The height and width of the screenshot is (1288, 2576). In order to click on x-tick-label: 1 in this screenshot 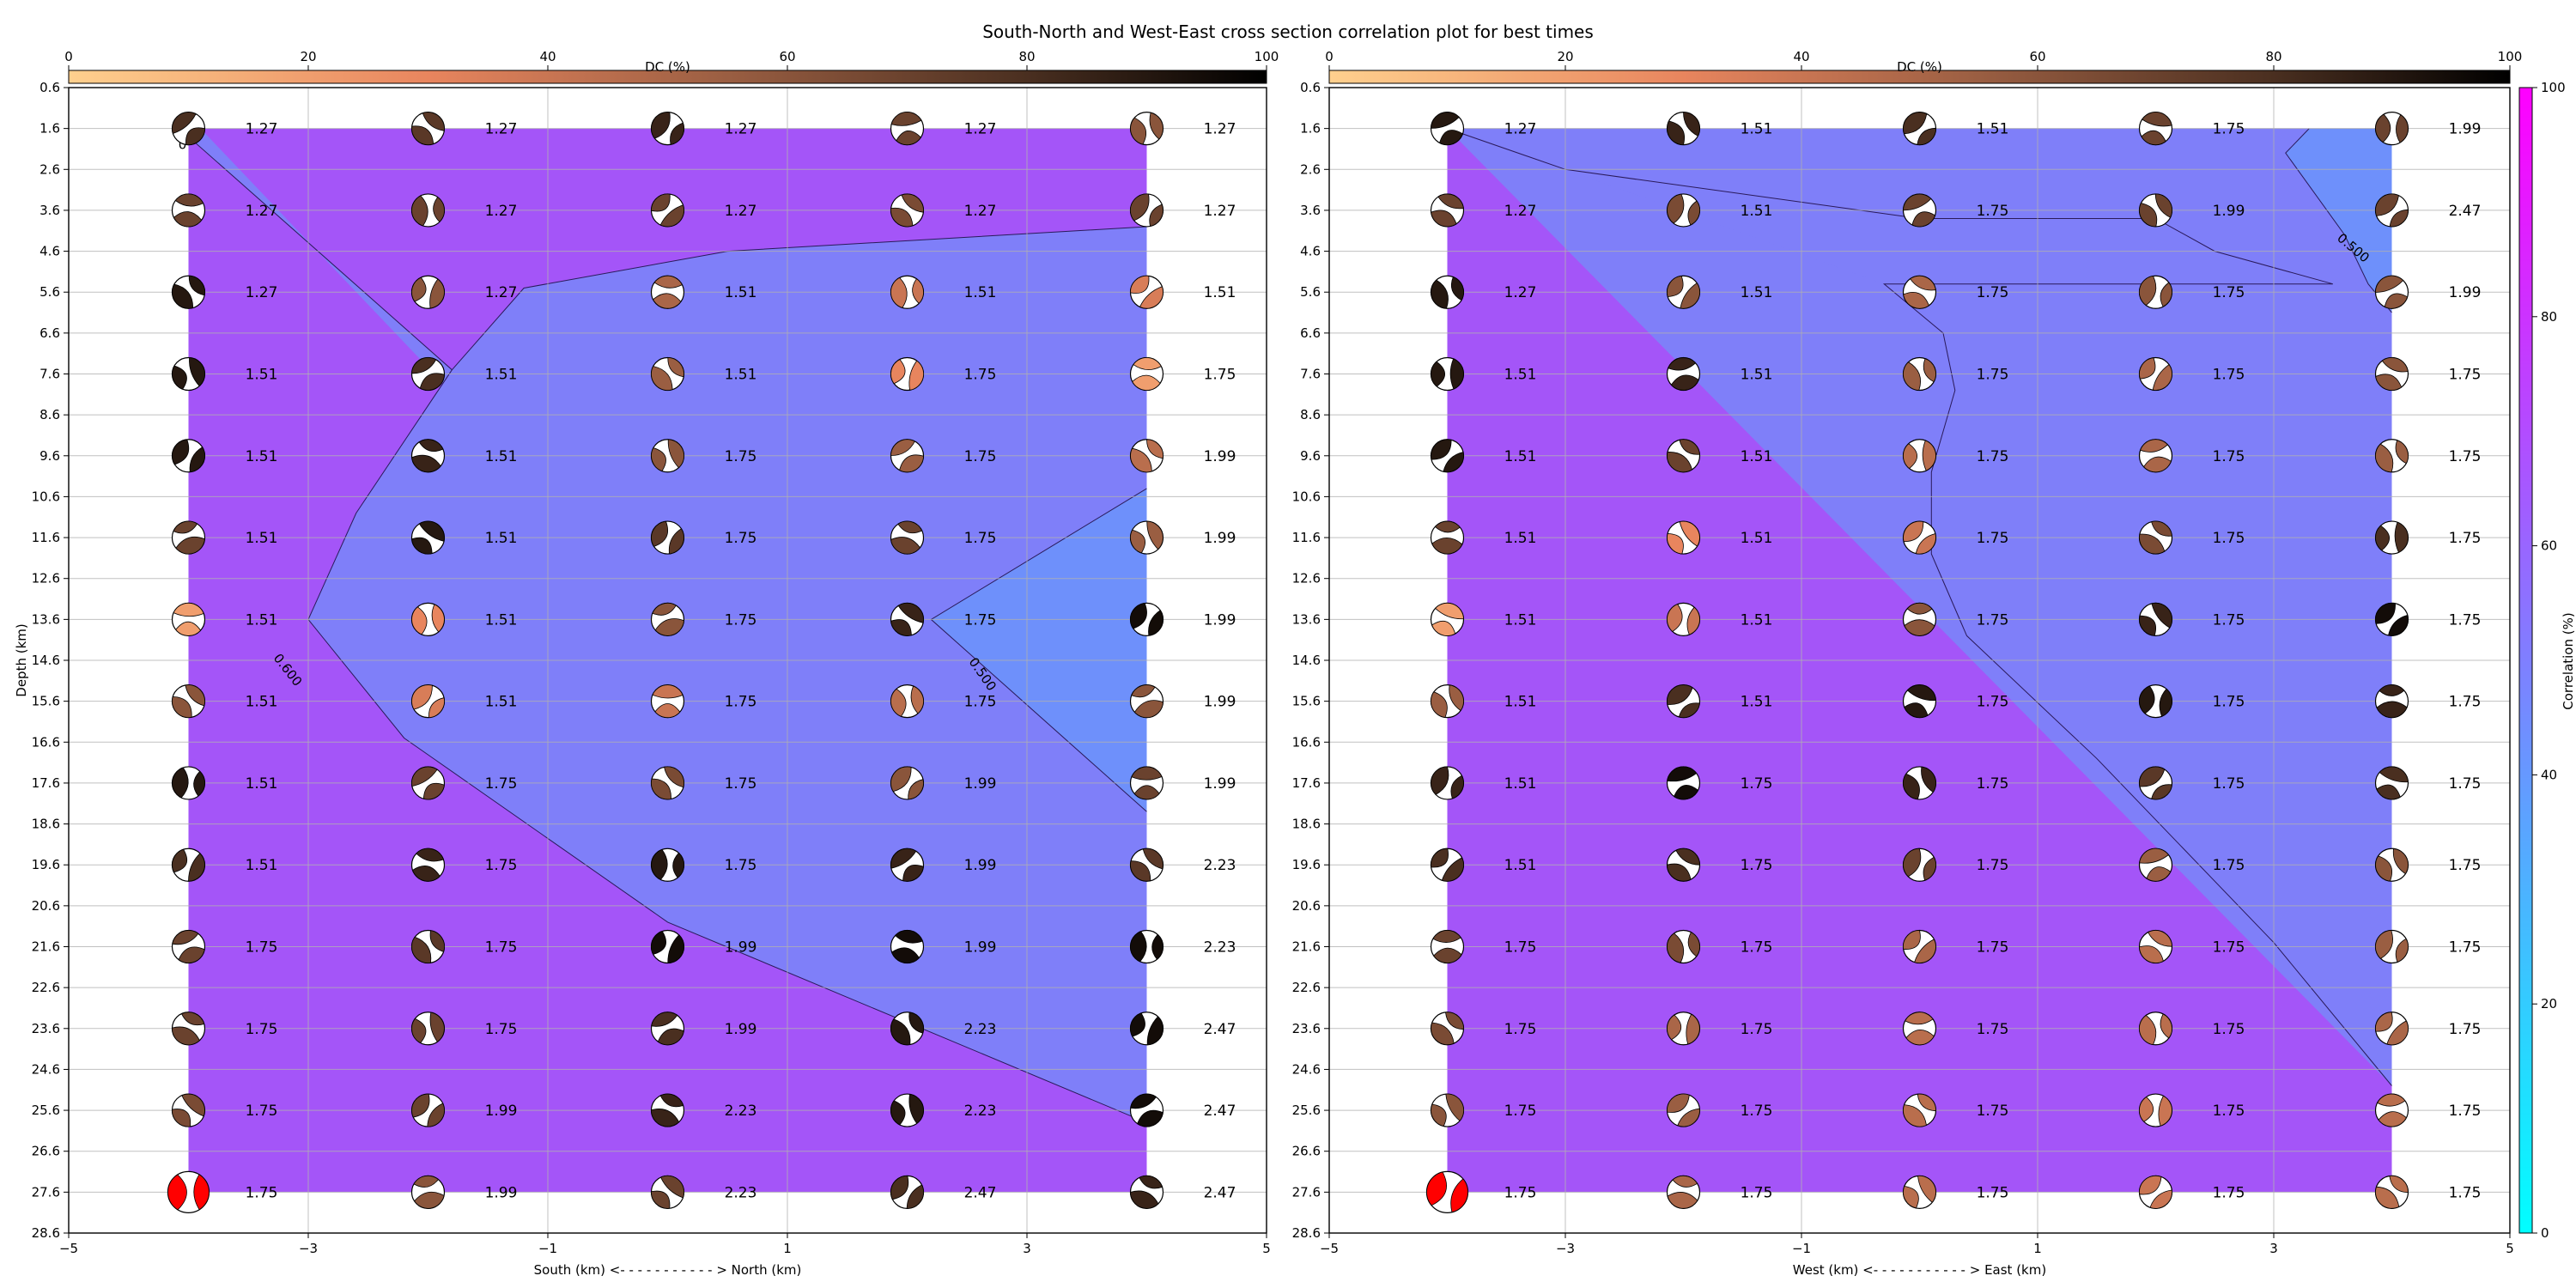, I will do `click(788, 1248)`.